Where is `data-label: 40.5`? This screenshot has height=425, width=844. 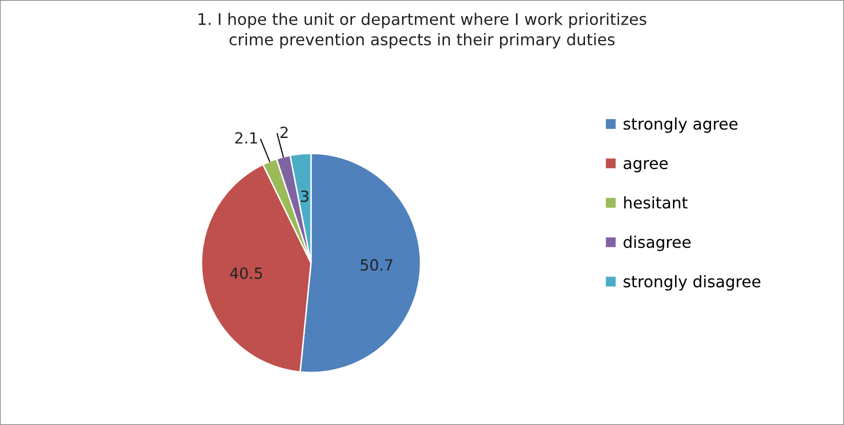 data-label: 40.5 is located at coordinates (246, 273).